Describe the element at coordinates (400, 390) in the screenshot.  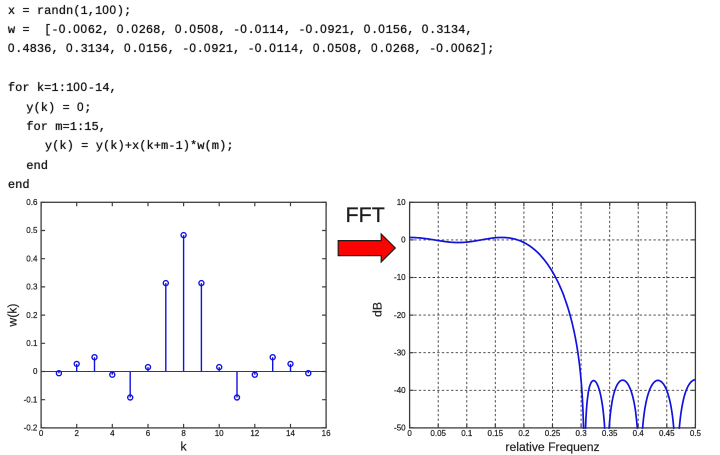
I see `svg-text: -40` at that location.